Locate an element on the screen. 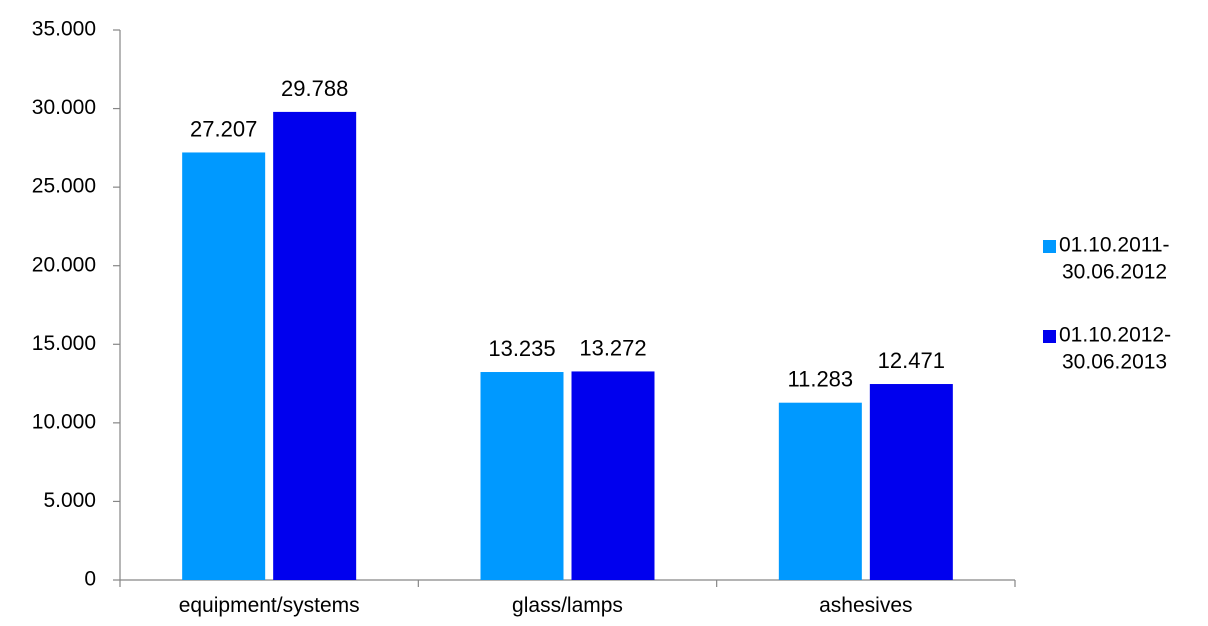 The width and height of the screenshot is (1208, 626). data-label: 13.272 is located at coordinates (612, 347).